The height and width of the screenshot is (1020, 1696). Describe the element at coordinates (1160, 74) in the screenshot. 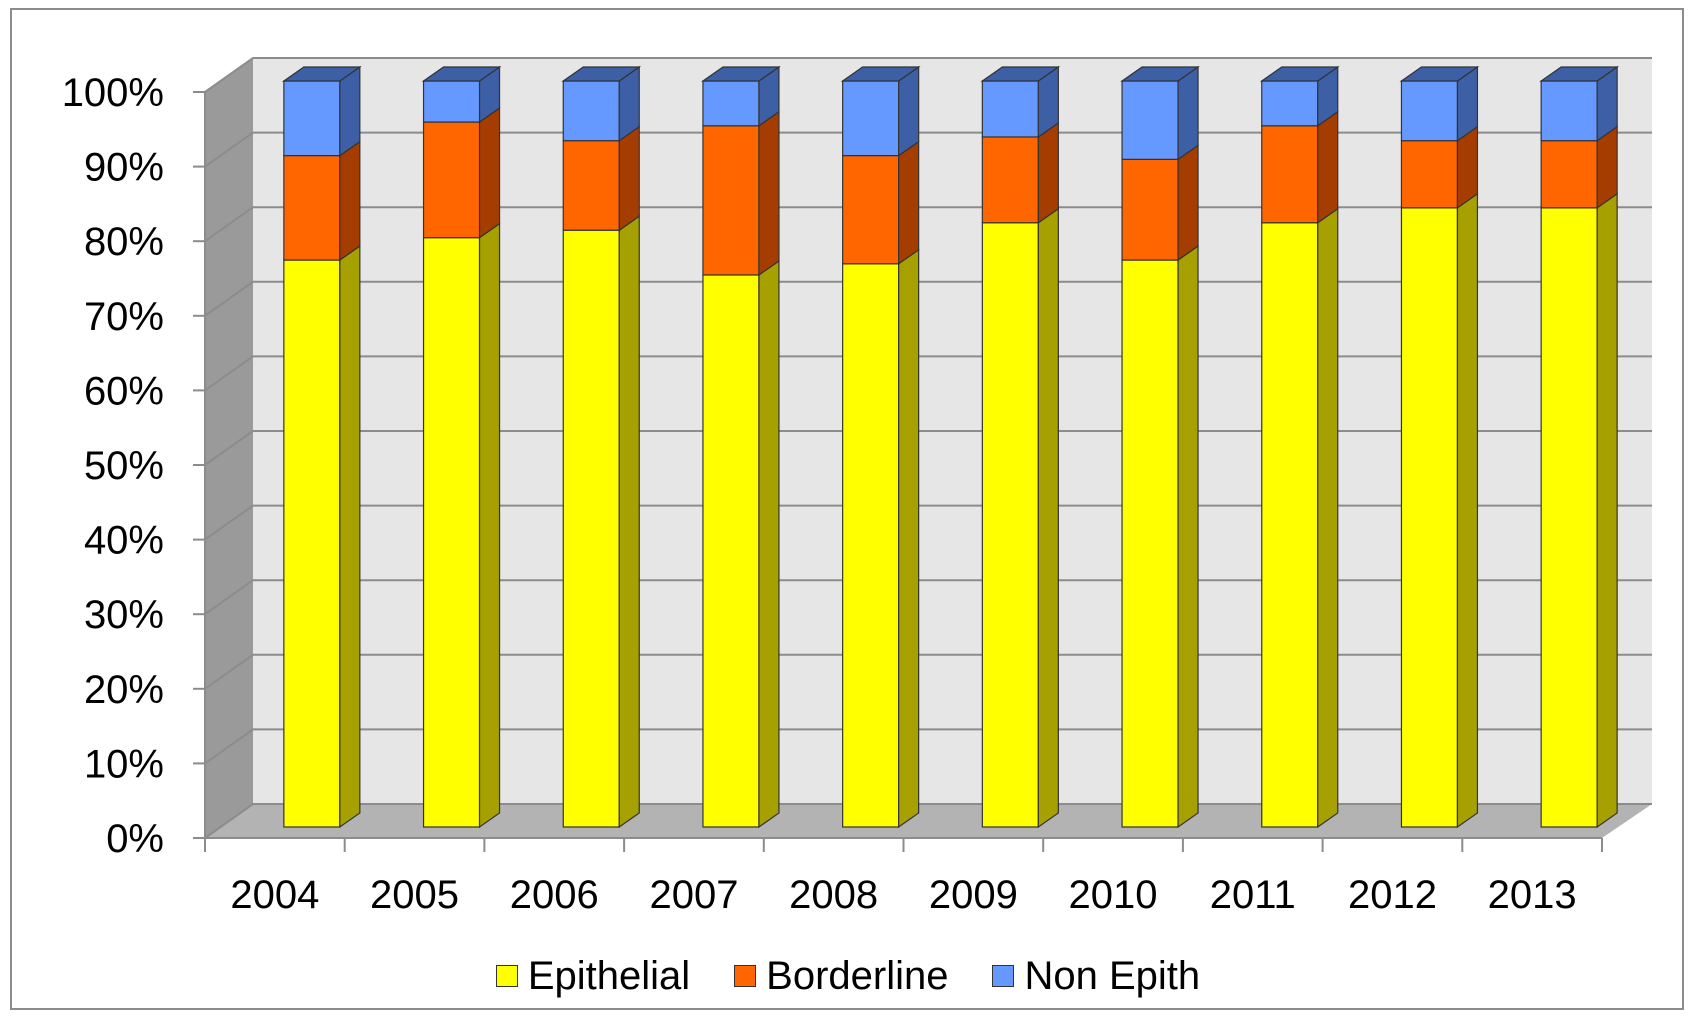

I see `bar-2010-non-epith-top` at that location.